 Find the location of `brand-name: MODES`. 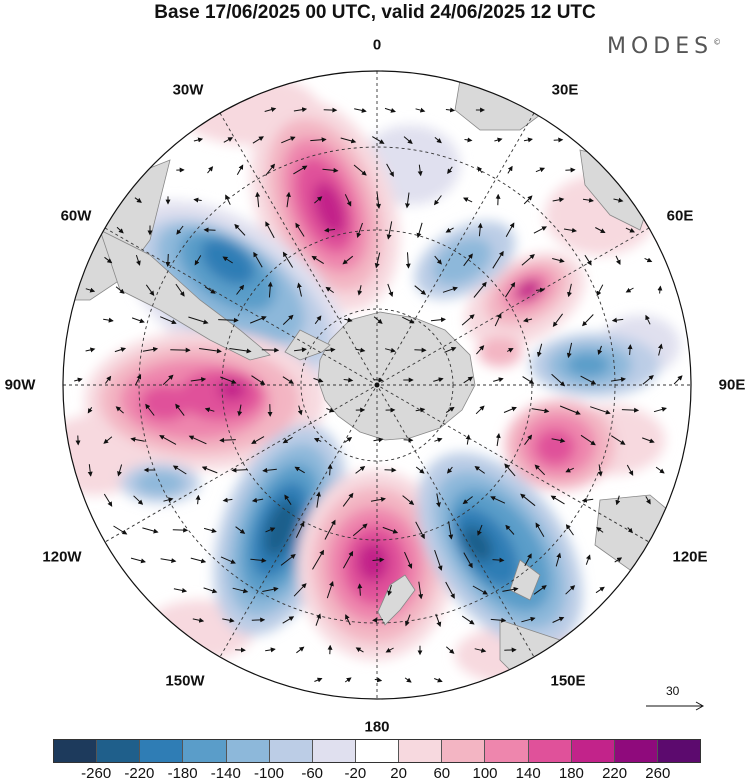

brand-name: MODES is located at coordinates (660, 46).